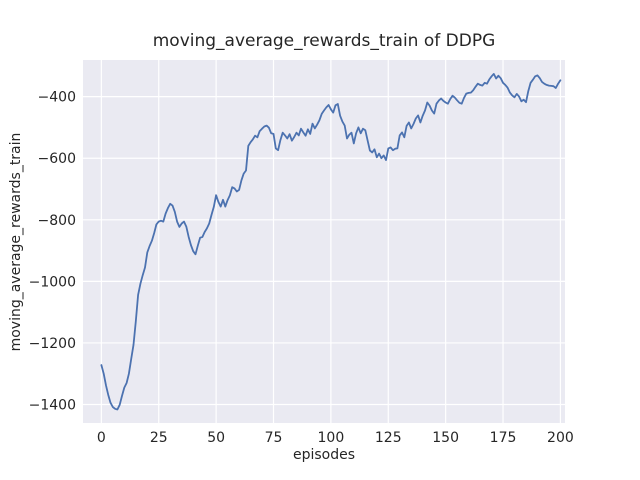 The image size is (640, 480). I want to click on y-tick-label: −800, so click(57, 221).